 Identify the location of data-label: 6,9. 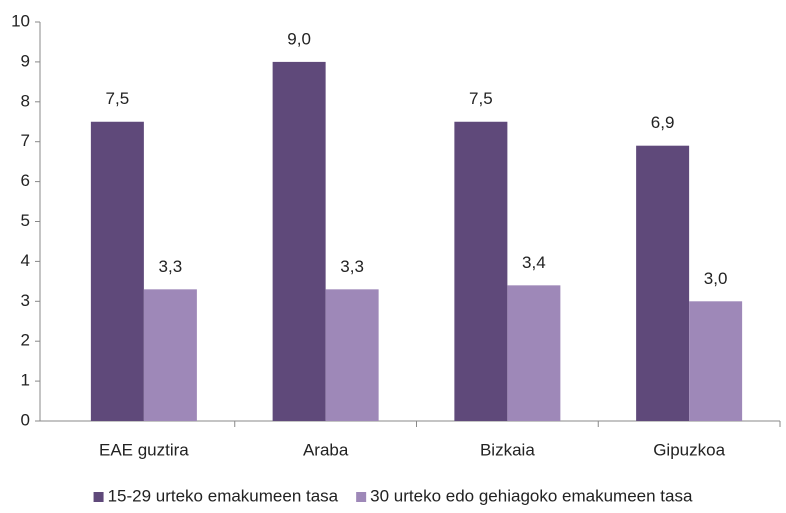
(663, 122).